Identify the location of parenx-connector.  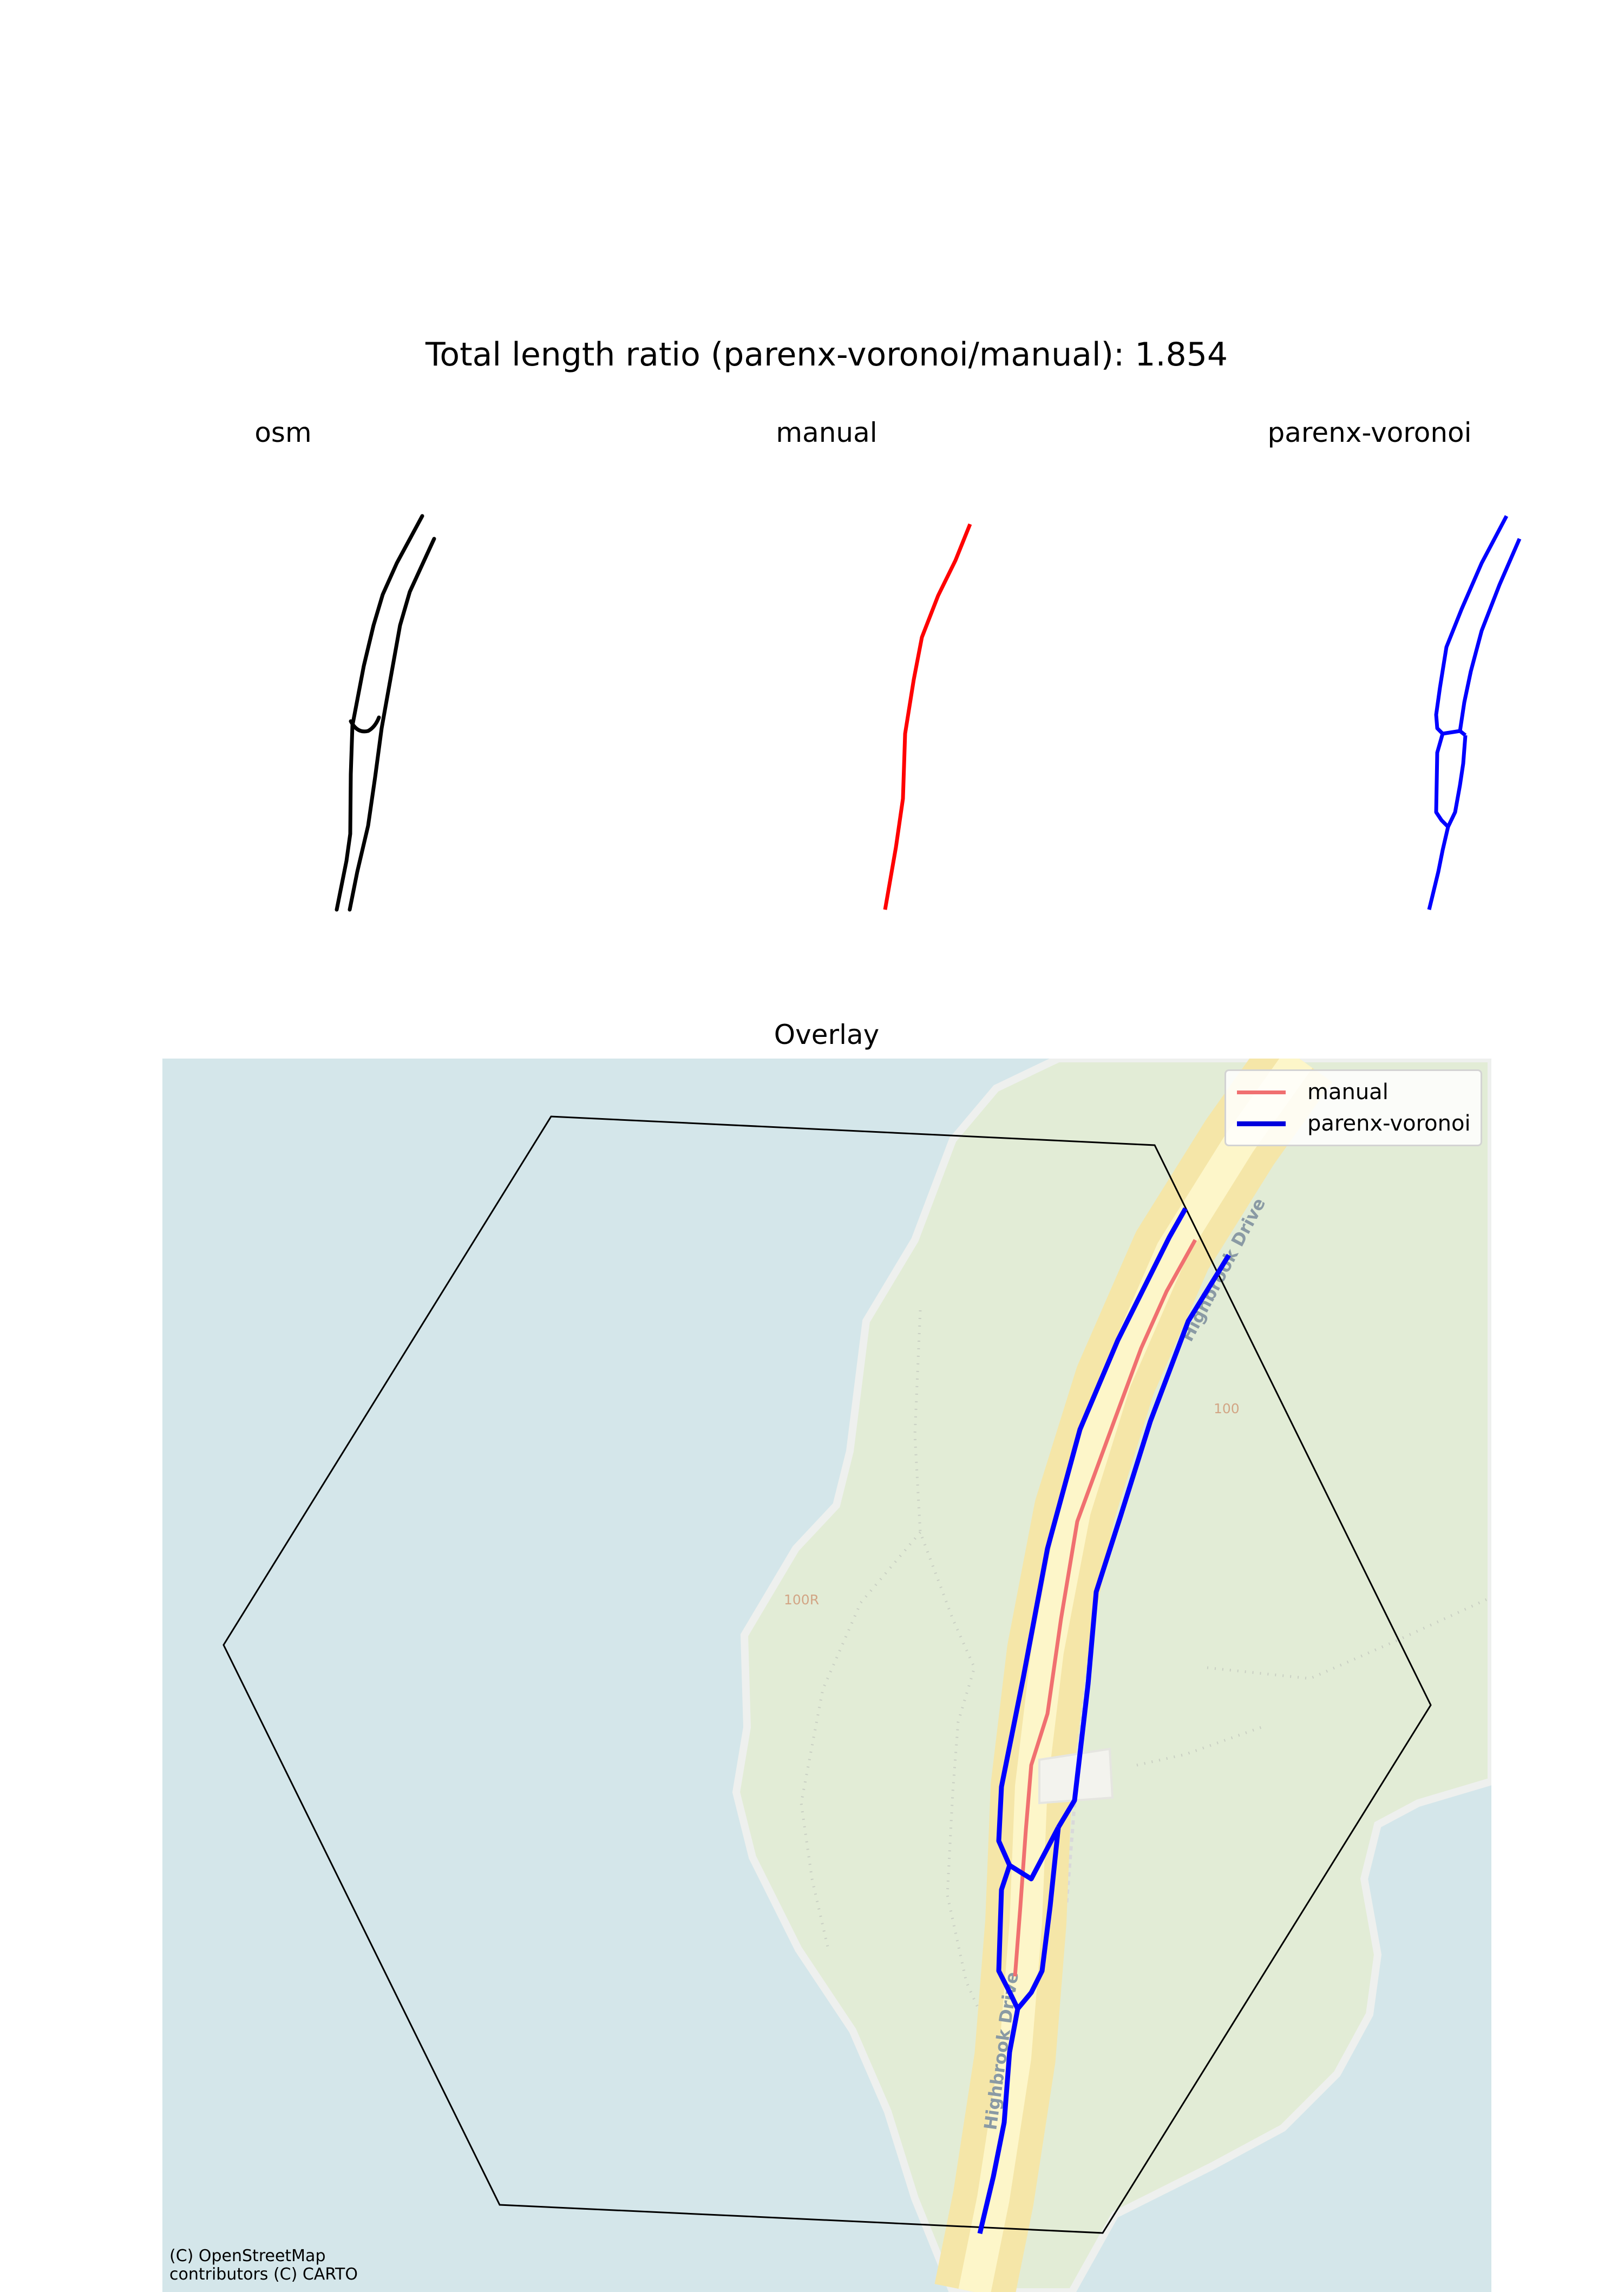
(1454, 733).